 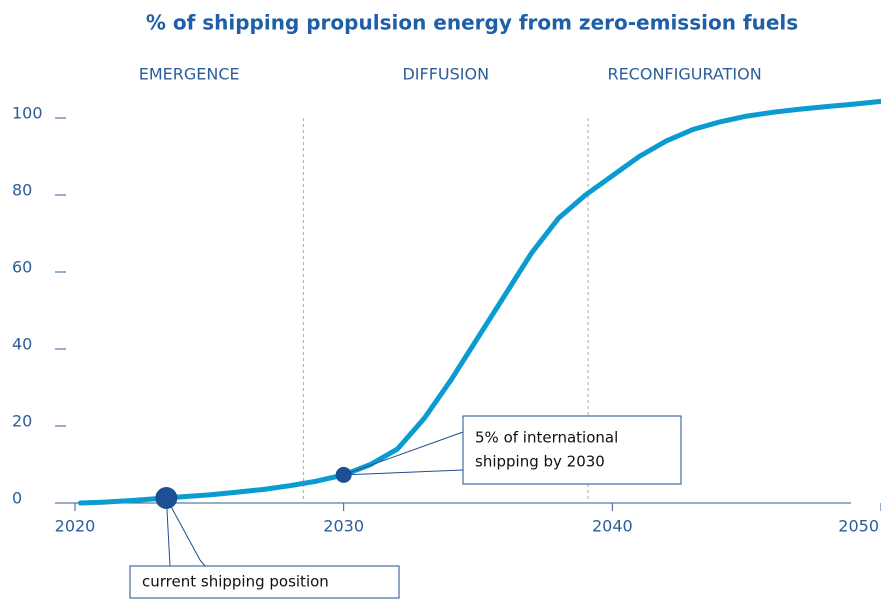 What do you see at coordinates (189, 74) in the screenshot?
I see `phase-label: EMERGENCE` at bounding box center [189, 74].